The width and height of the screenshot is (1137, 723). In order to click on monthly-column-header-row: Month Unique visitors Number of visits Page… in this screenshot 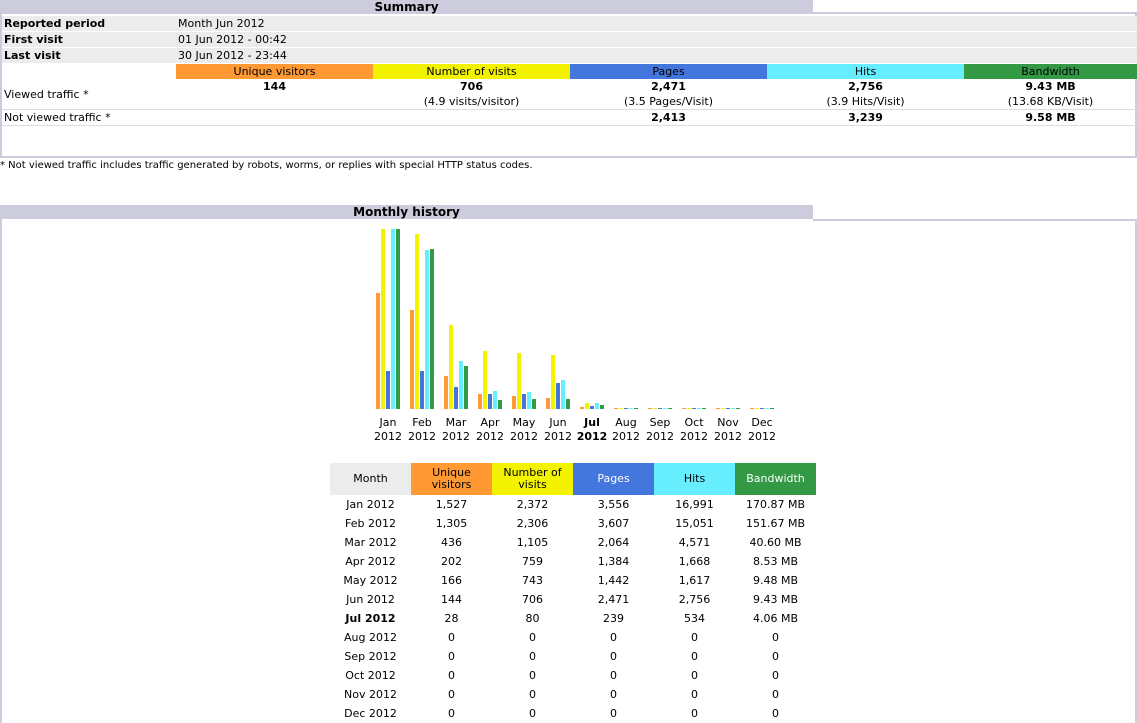, I will do `click(573, 479)`.